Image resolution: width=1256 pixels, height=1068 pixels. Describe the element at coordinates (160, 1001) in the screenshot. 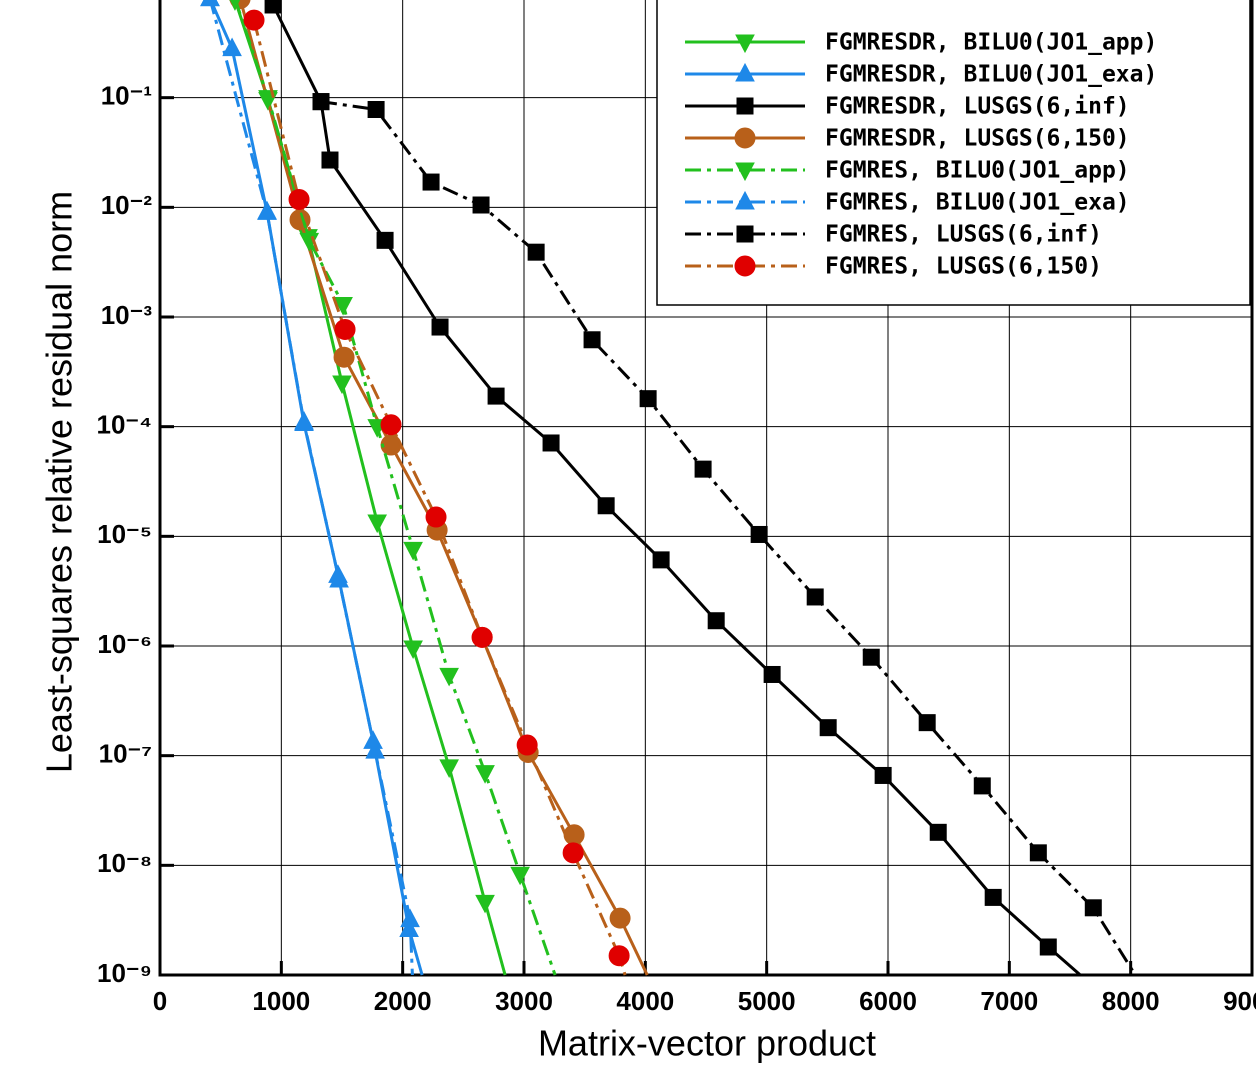

I see `x-tick-label: 0` at that location.